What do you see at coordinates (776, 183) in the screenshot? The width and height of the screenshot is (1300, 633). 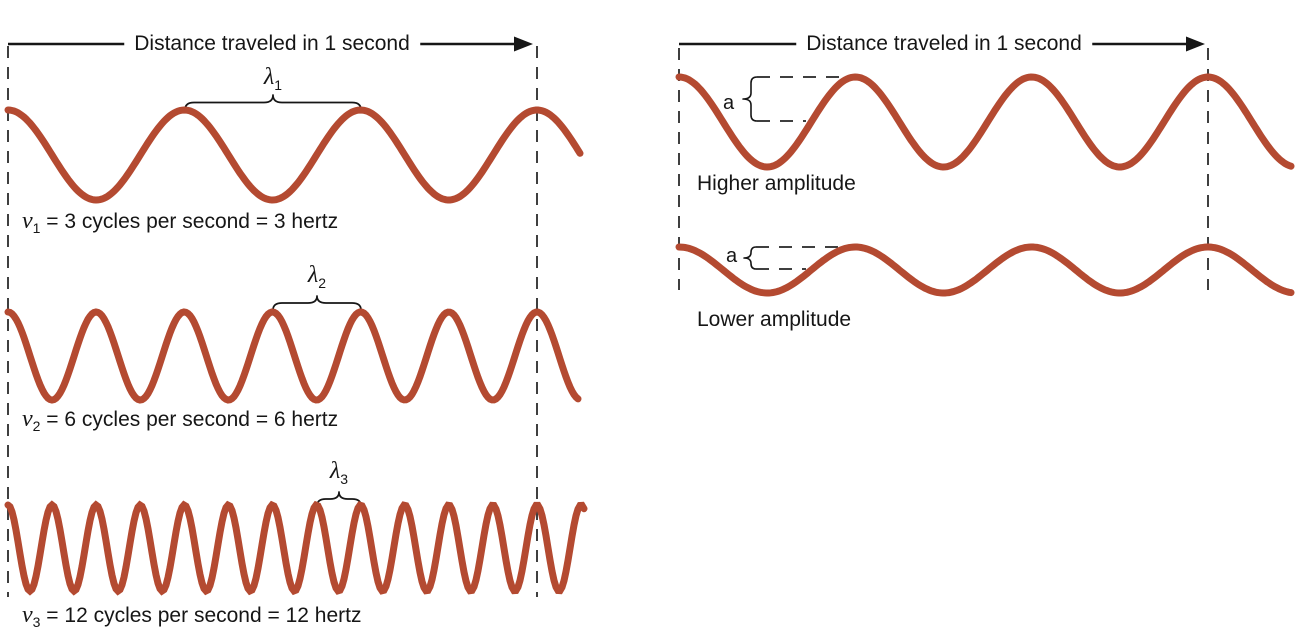 I see `higher-amplitude-caption: Higher amplitude` at bounding box center [776, 183].